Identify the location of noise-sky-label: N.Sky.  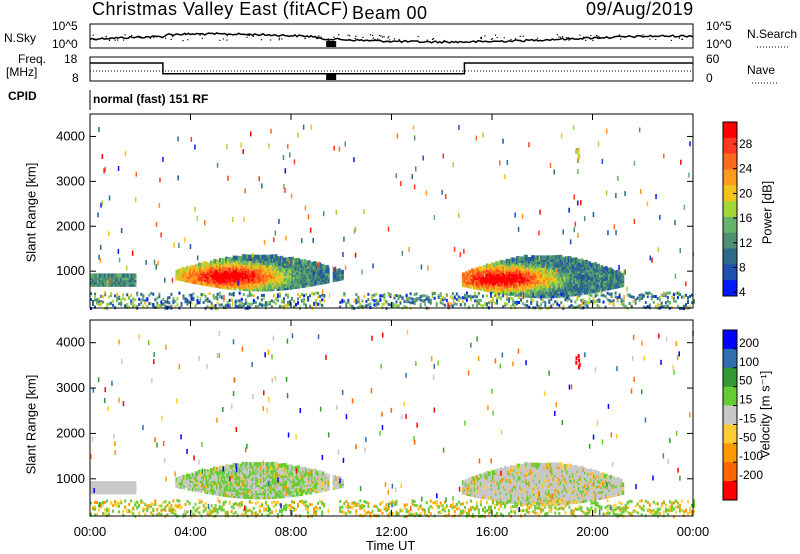
(20, 38).